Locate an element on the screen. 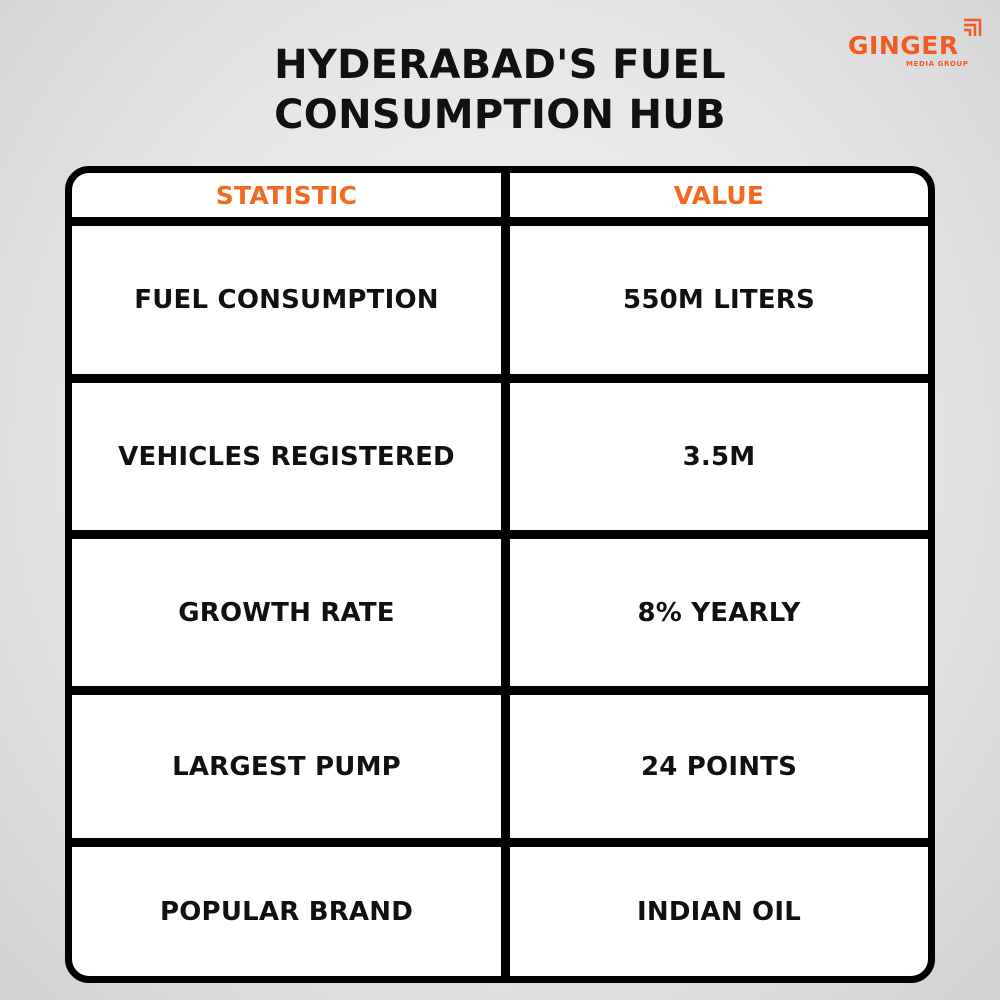  row-value: 24 POINTS is located at coordinates (719, 766).